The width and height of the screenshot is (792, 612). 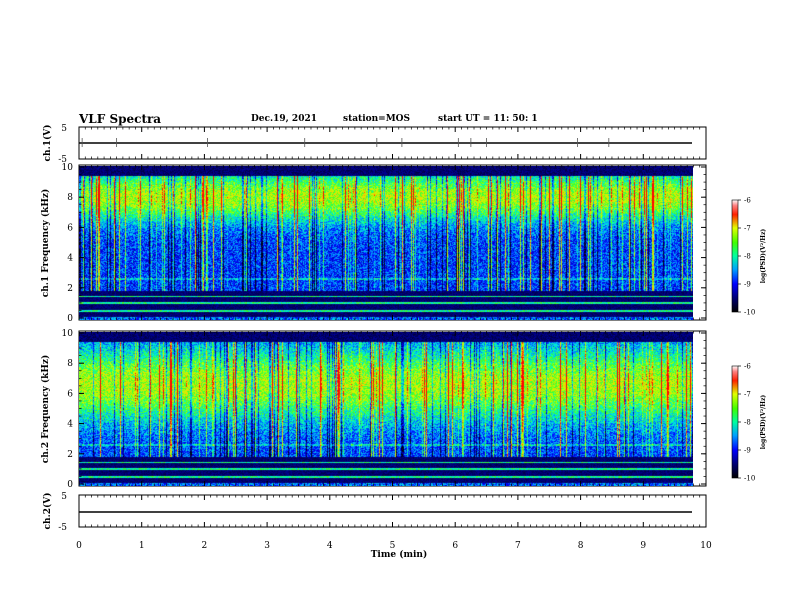 I want to click on ch1-waveform-spikes, so click(x=345, y=142).